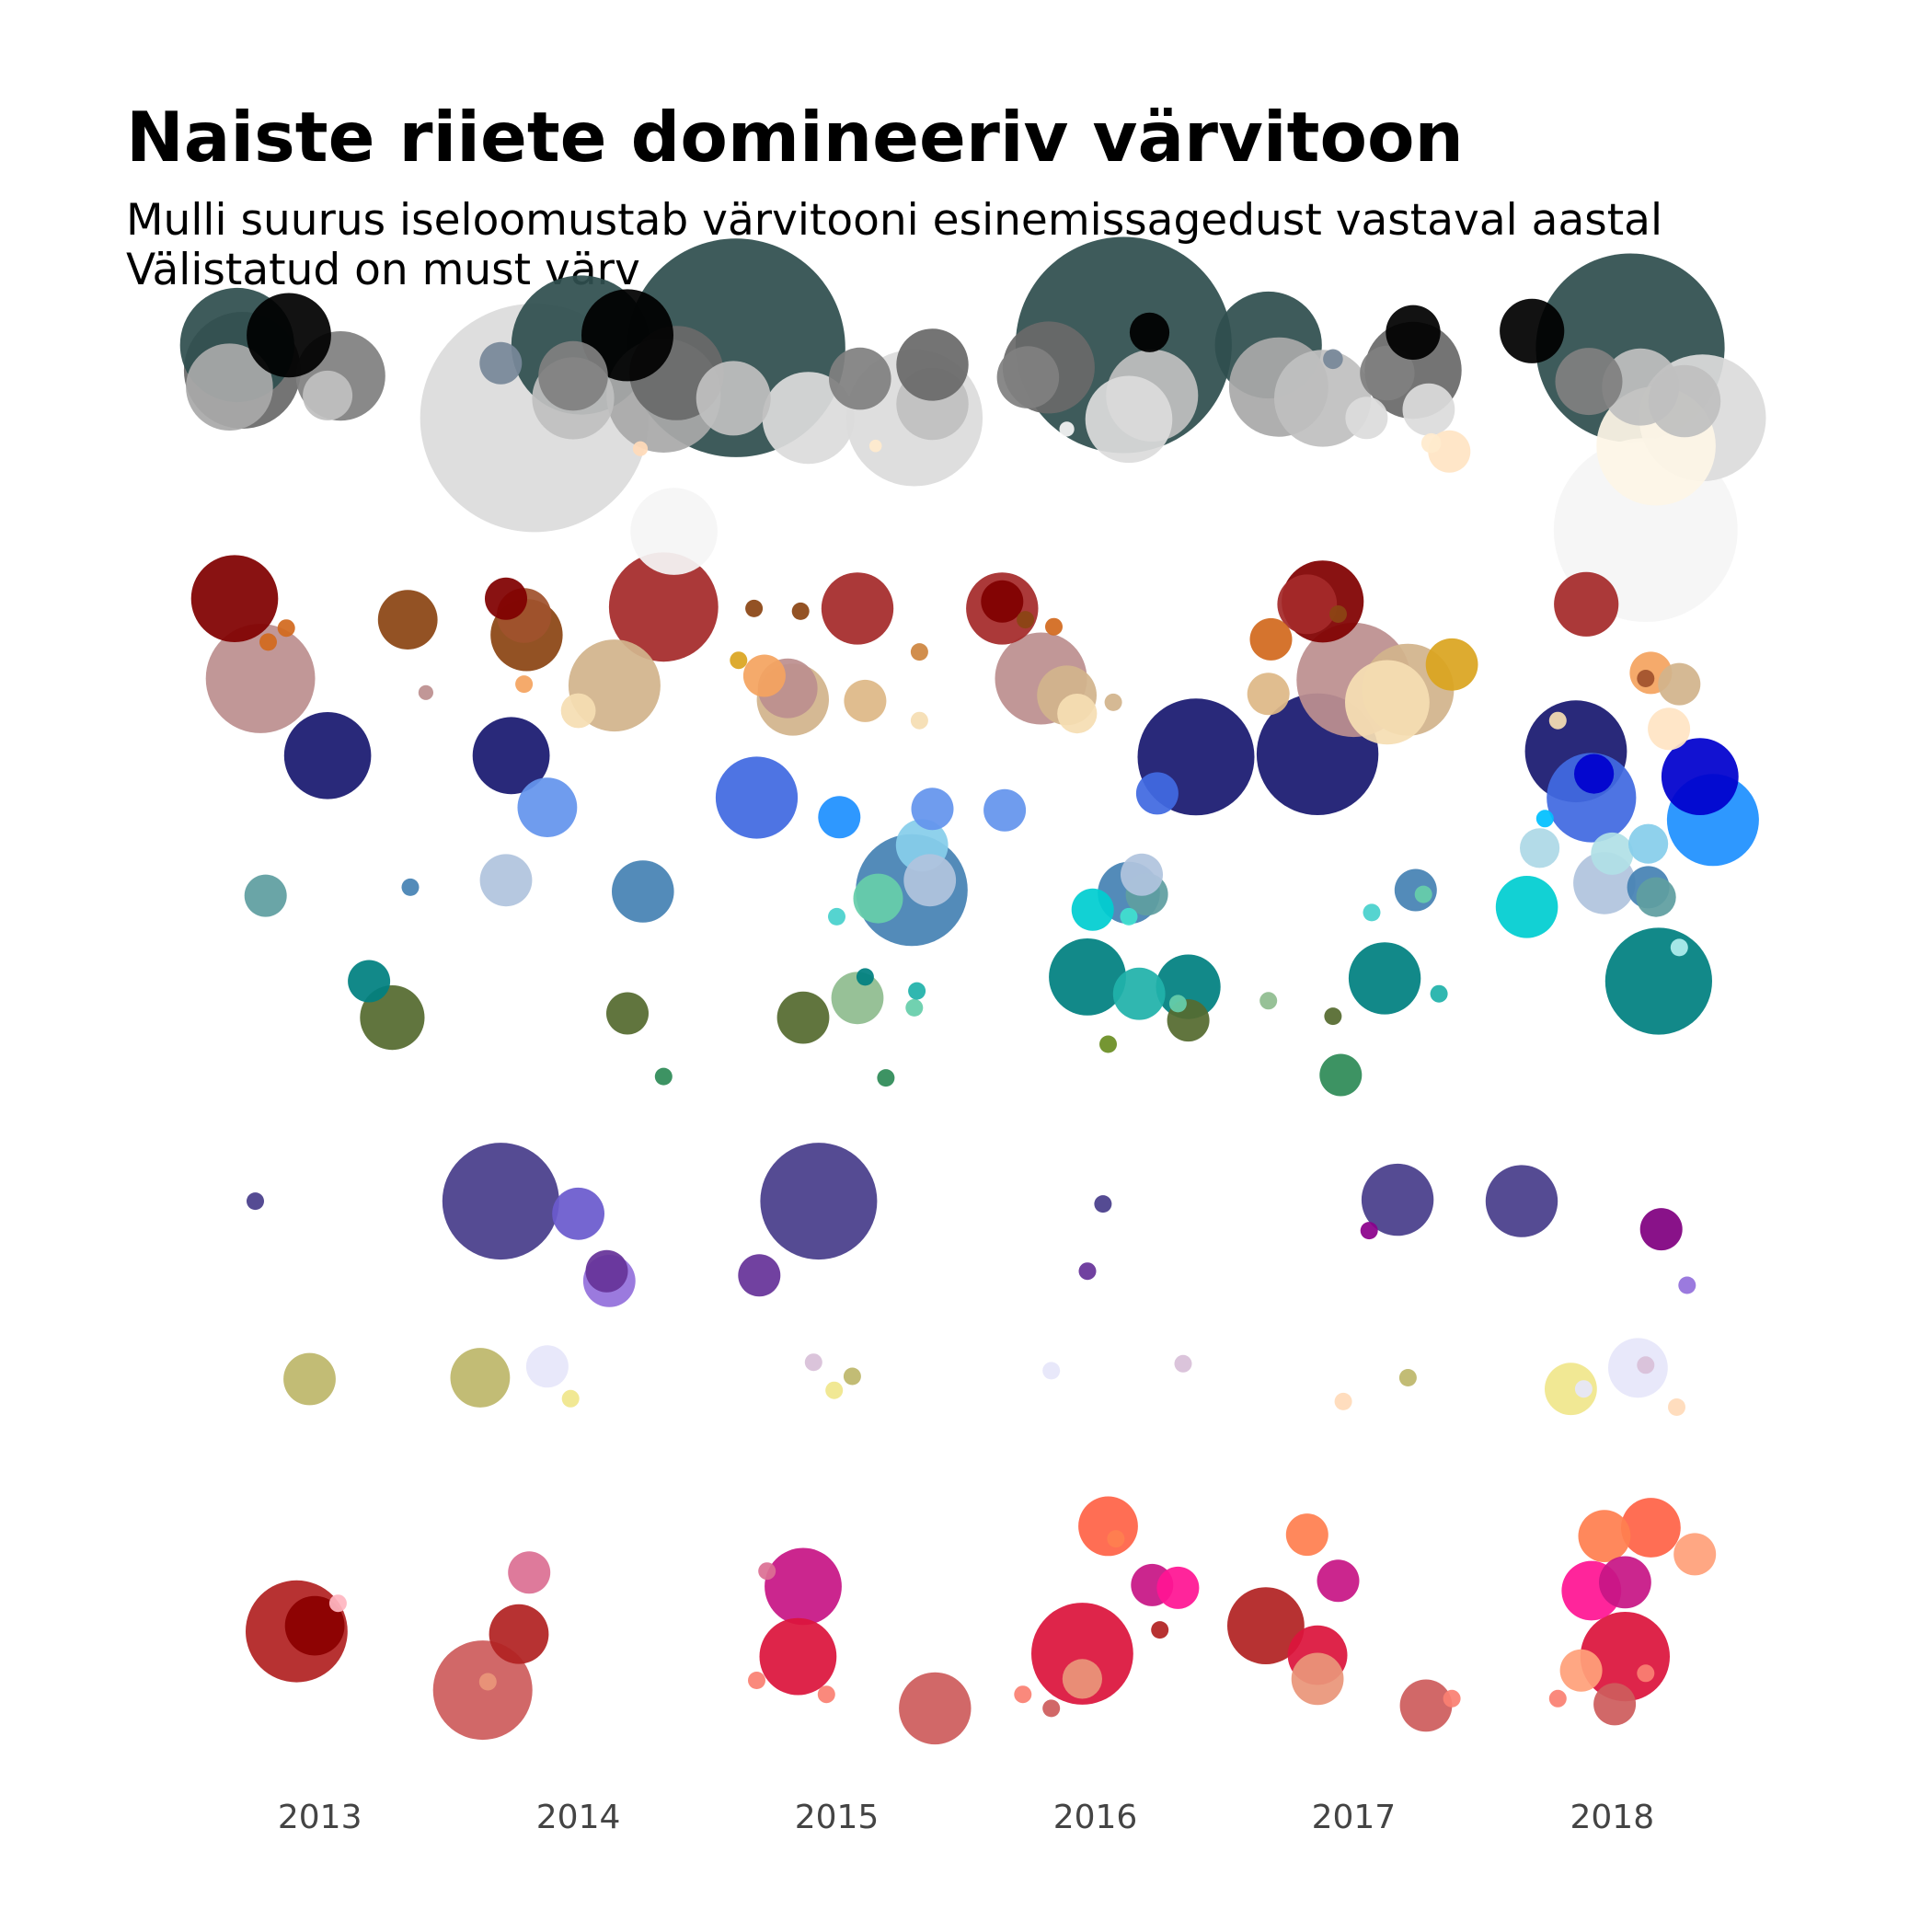 This screenshot has width=1932, height=1932. Describe the element at coordinates (1354, 1817) in the screenshot. I see `x-tick-label: 2017` at that location.